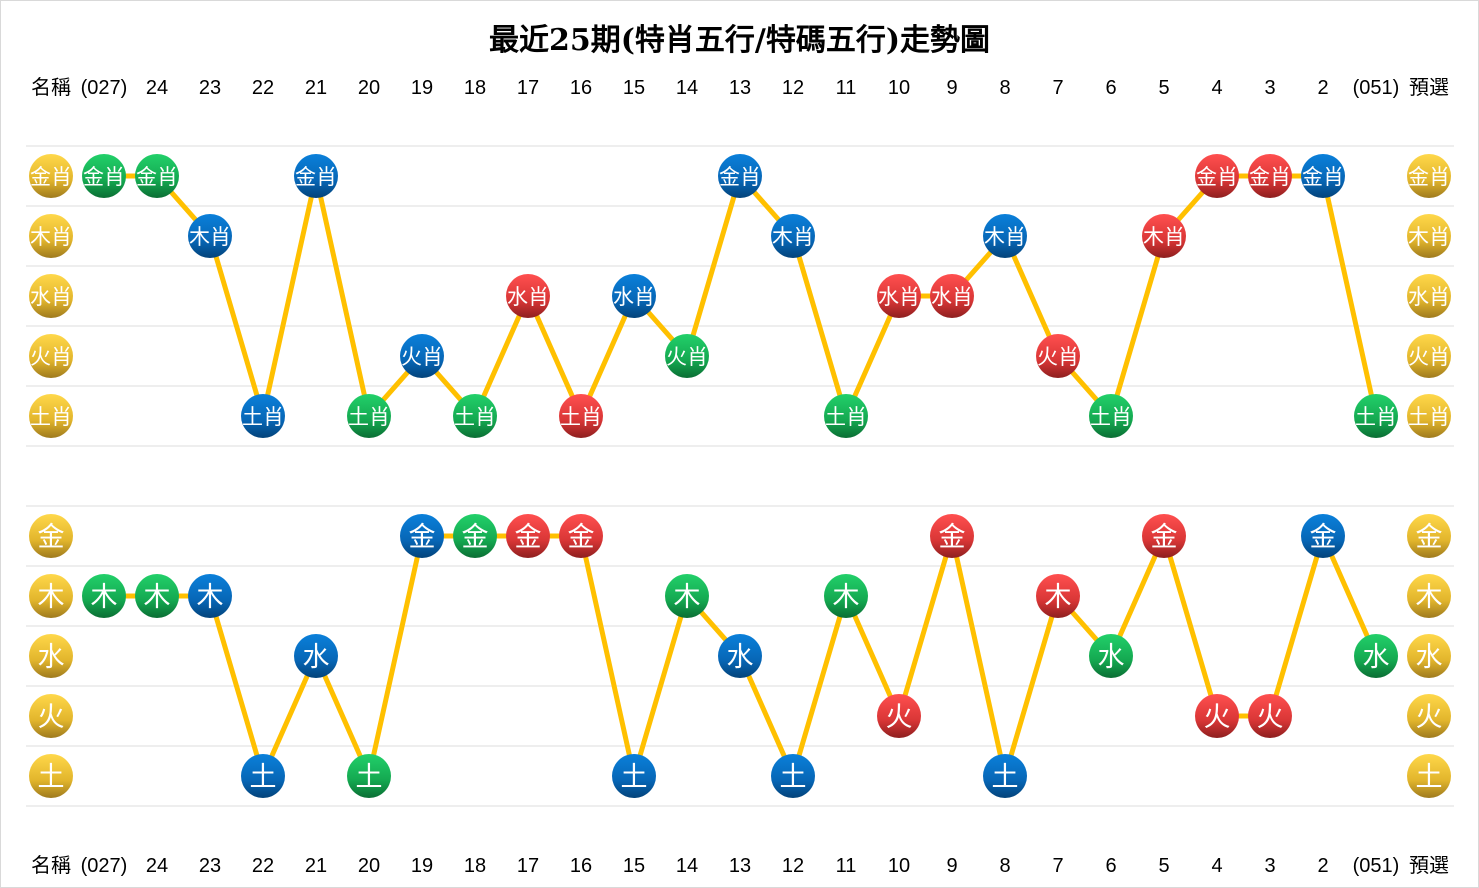 Image resolution: width=1479 pixels, height=888 pixels. What do you see at coordinates (1376, 88) in the screenshot?
I see `header-period-label: (051)` at bounding box center [1376, 88].